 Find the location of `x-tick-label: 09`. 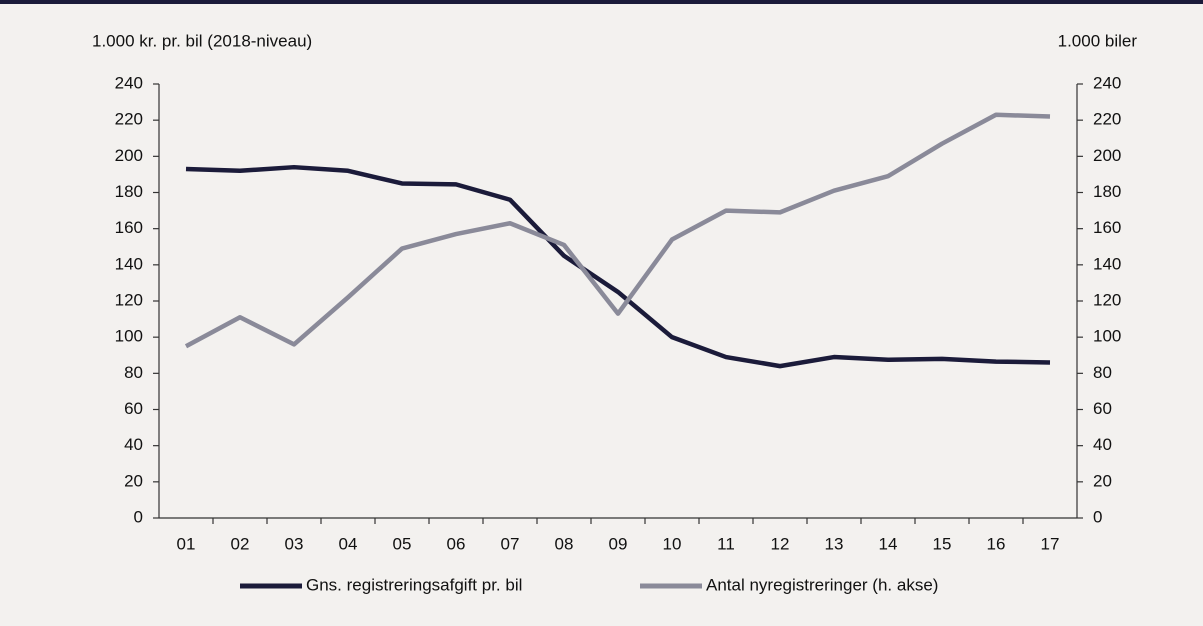

x-tick-label: 09 is located at coordinates (618, 543).